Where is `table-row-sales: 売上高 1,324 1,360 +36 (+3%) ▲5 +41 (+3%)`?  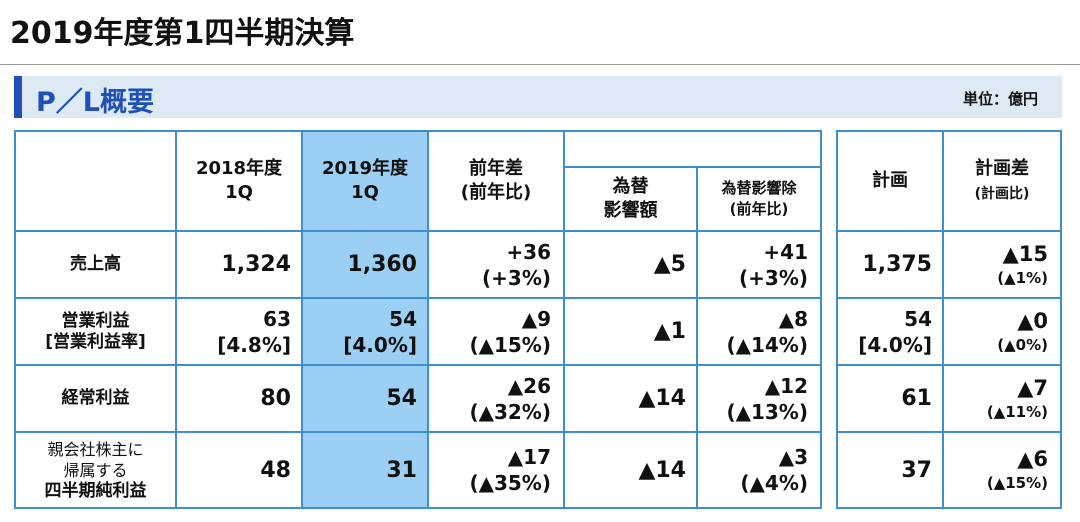
table-row-sales: 売上高 1,324 1,360 +36 (+3%) ▲5 +41 (+3%) is located at coordinates (418, 264).